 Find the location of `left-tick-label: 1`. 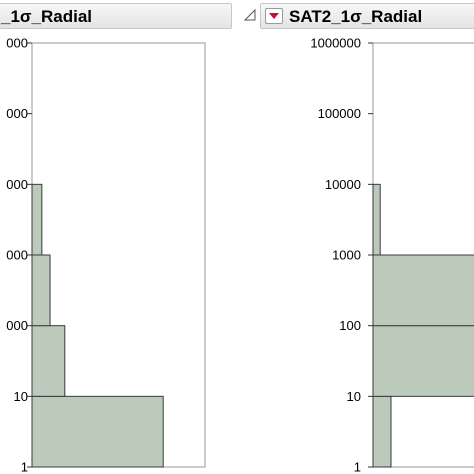

left-tick-label: 1 is located at coordinates (24, 467).